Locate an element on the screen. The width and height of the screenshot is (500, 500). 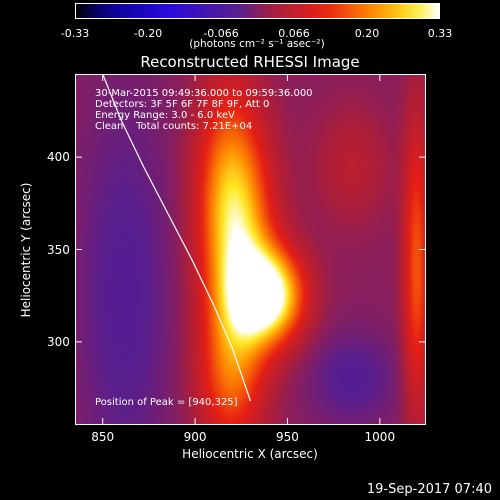
info-detectors: Detectors: 3F 5F 6F 7F 8F 9F, Att 0 is located at coordinates (182, 104).